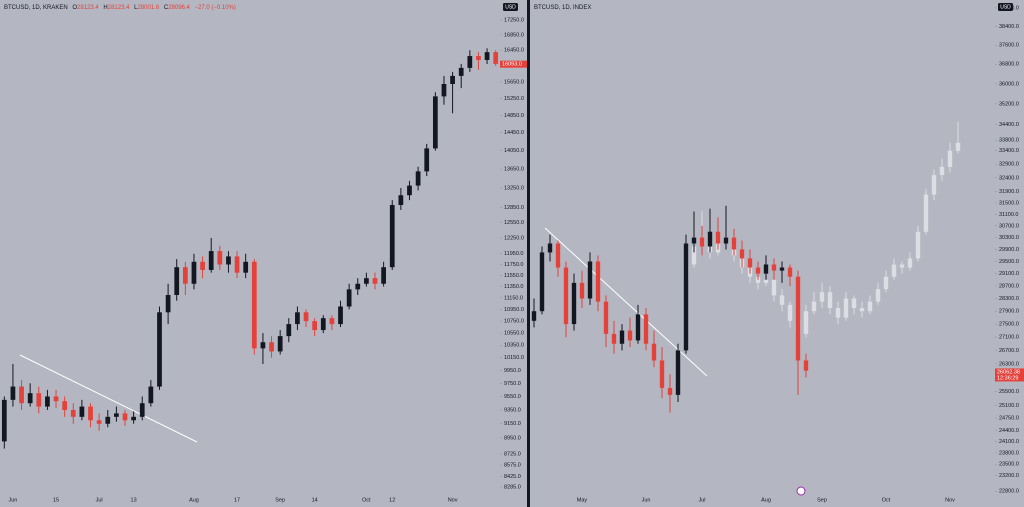 This screenshot has height=507, width=1024. I want to click on y-tick-label: 38400.0, so click(1009, 27).